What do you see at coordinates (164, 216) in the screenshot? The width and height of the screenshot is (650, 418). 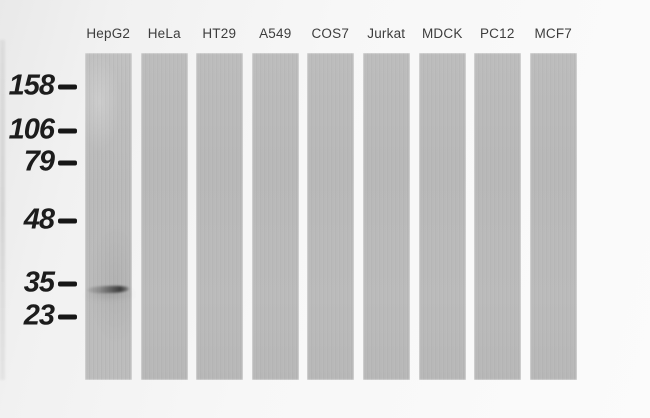 I see `lane-hela` at bounding box center [164, 216].